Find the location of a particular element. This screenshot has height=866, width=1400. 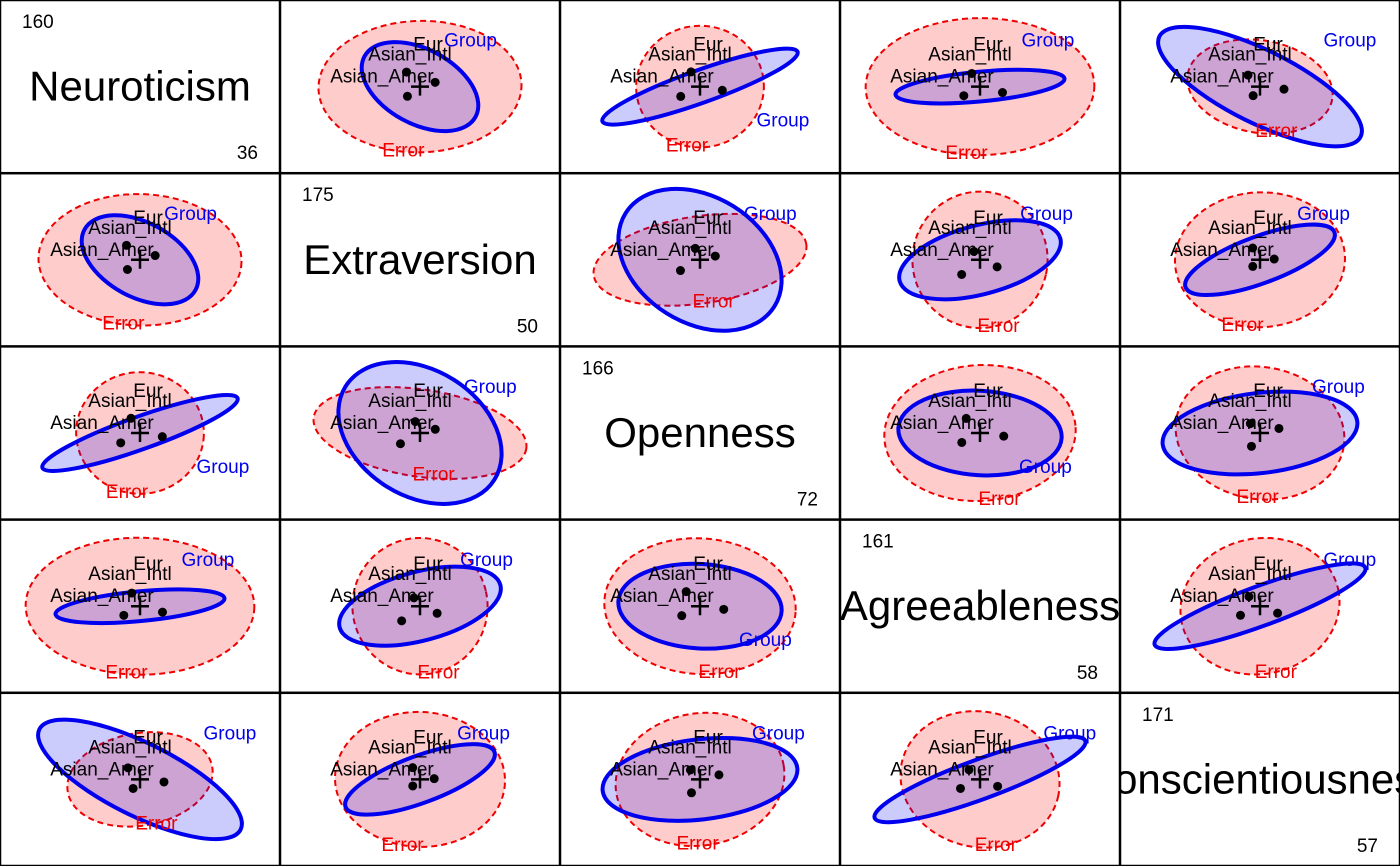

variable-name: Openness is located at coordinates (699, 432).